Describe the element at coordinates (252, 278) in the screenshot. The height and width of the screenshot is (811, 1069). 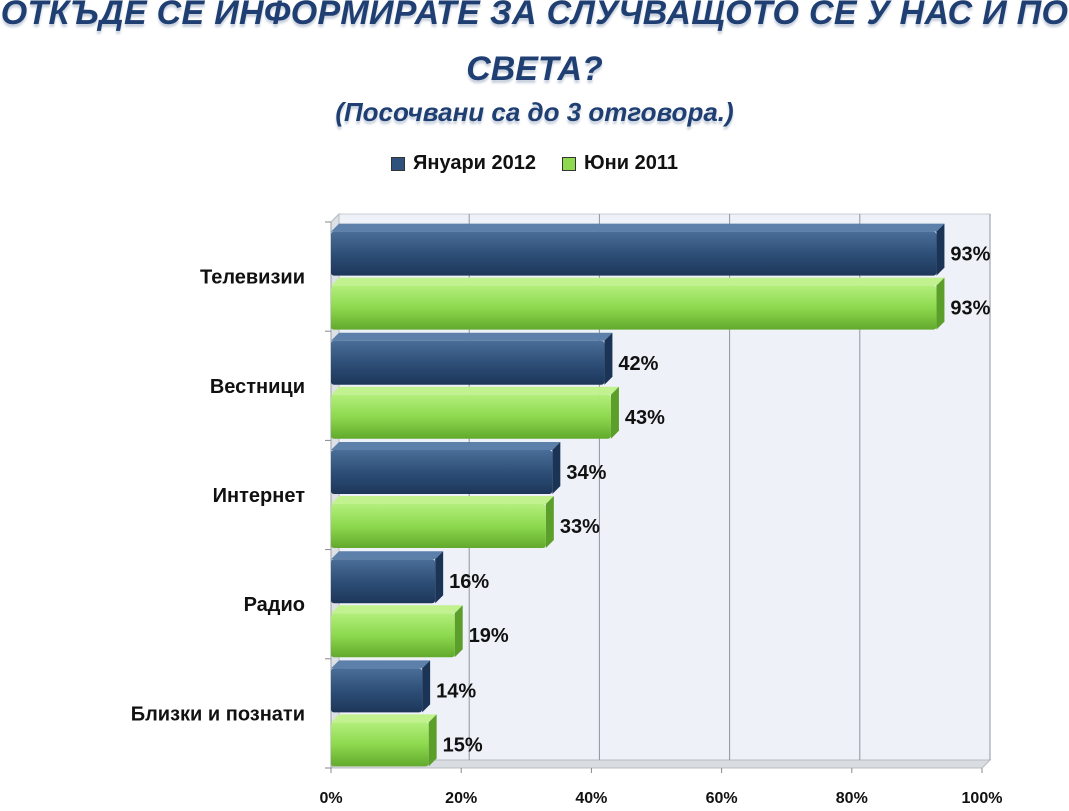
I see `category-label: Телевизии` at that location.